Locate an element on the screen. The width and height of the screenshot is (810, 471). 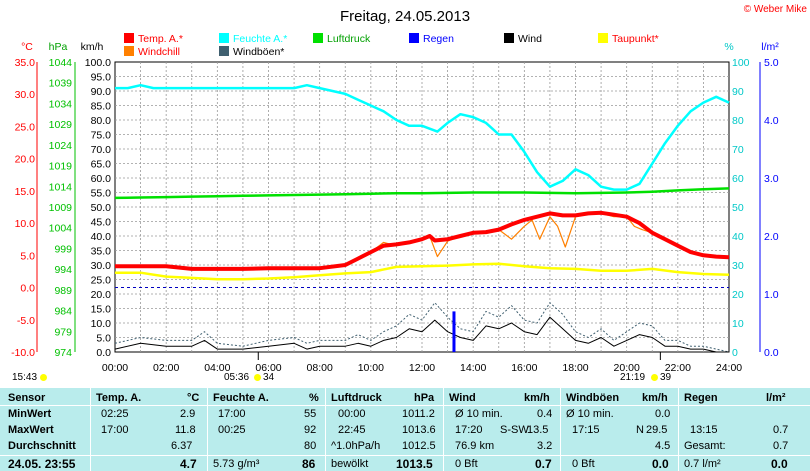
tick-kmh: 20.0 is located at coordinates (101, 295).